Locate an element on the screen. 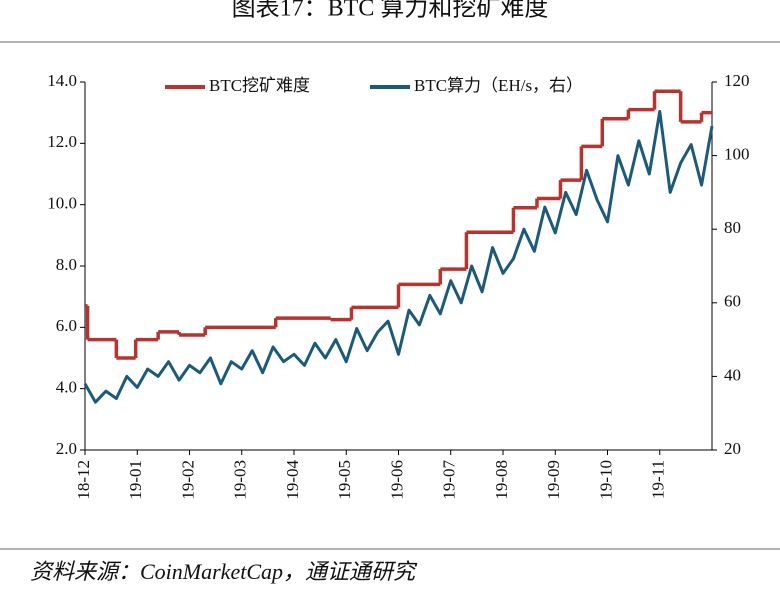  y-tick-label: 4.0 is located at coordinates (66, 387).